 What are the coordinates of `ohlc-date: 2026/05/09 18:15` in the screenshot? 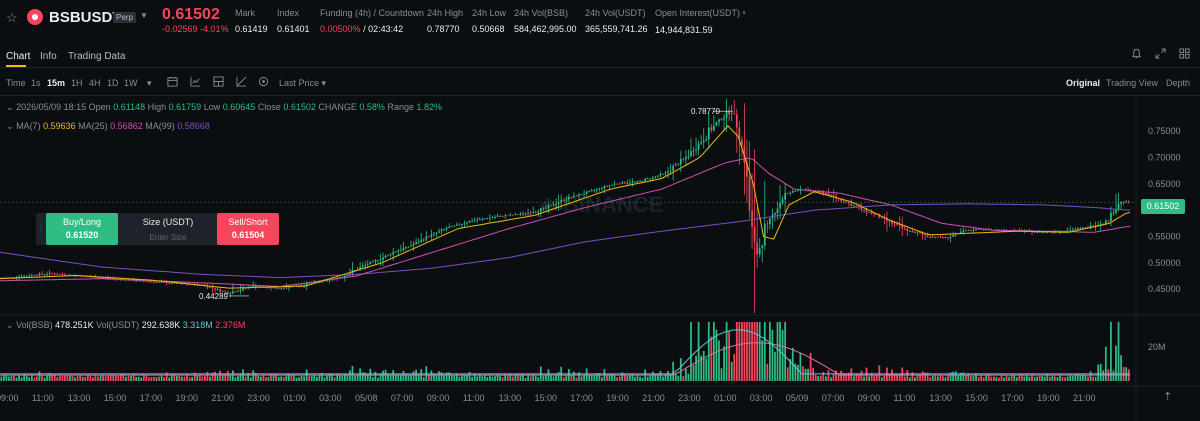 It's located at (51, 107).